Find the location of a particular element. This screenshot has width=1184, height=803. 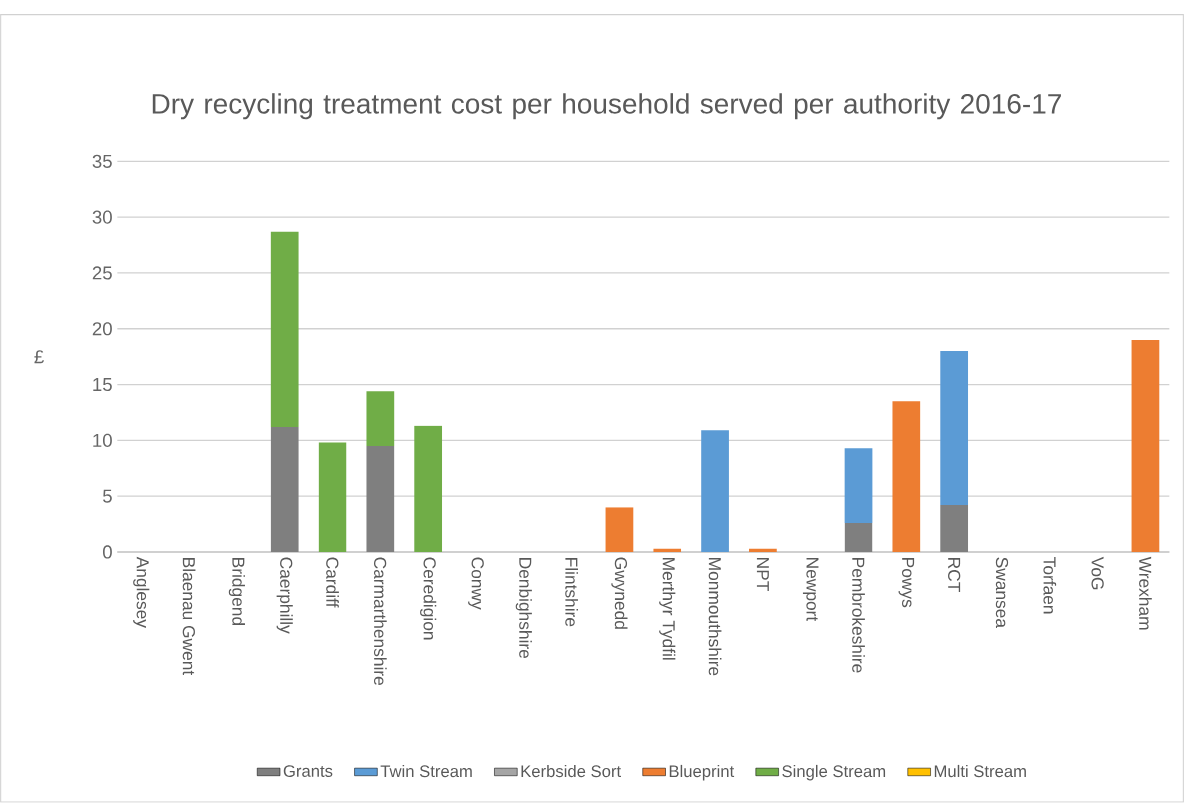

y-axis-title: £ is located at coordinates (39, 357).